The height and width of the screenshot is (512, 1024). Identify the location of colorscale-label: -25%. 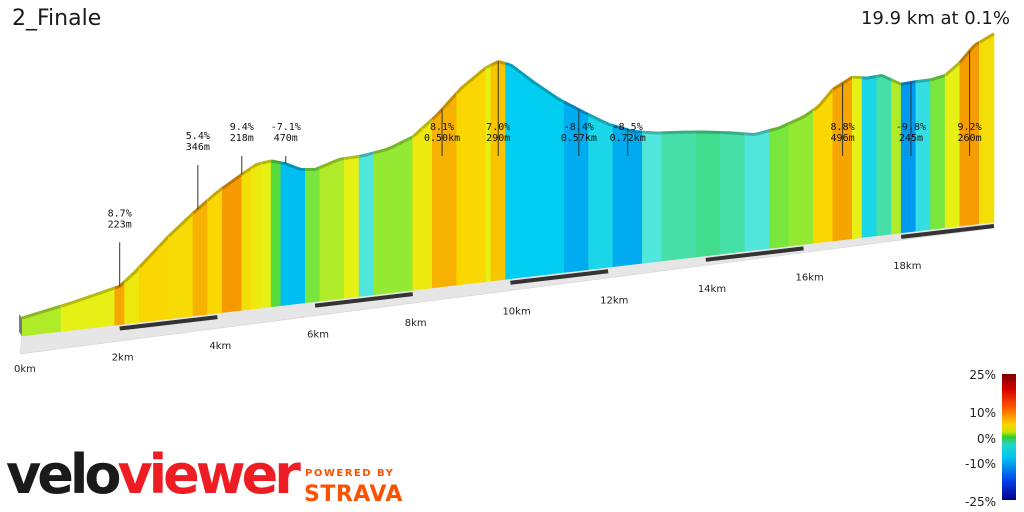
(980, 502).